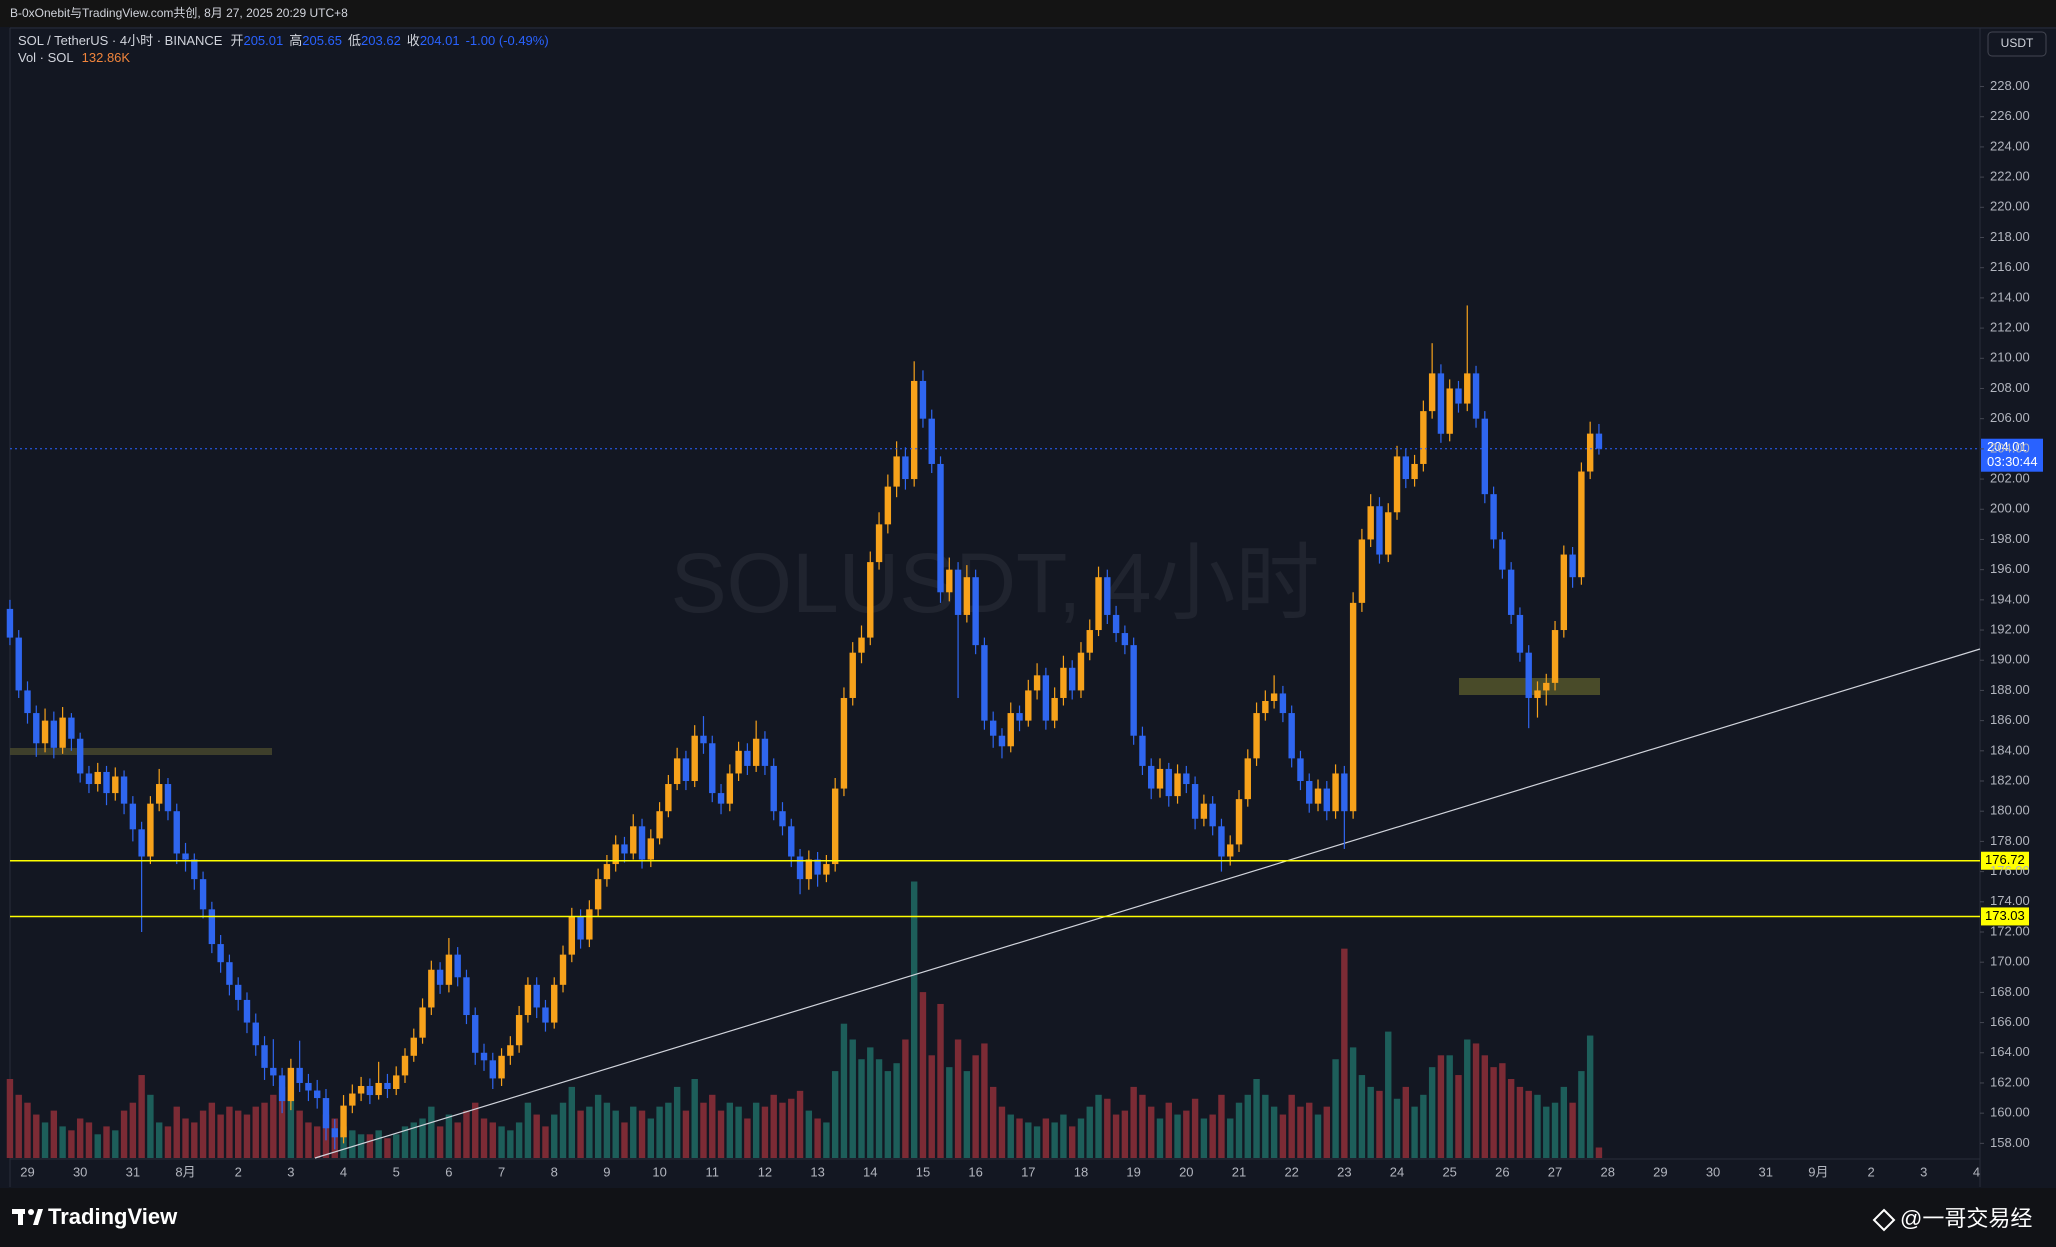 The image size is (2056, 1247). I want to click on currency-label: USDT, so click(2017, 43).